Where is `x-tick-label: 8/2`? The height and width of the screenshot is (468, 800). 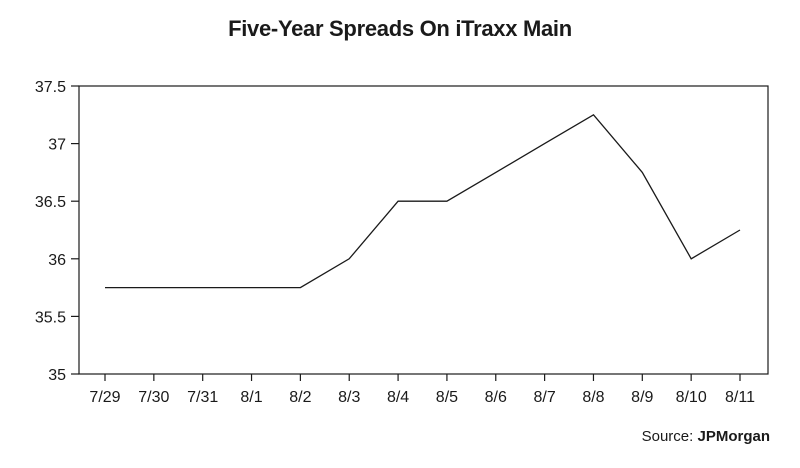
x-tick-label: 8/2 is located at coordinates (300, 397).